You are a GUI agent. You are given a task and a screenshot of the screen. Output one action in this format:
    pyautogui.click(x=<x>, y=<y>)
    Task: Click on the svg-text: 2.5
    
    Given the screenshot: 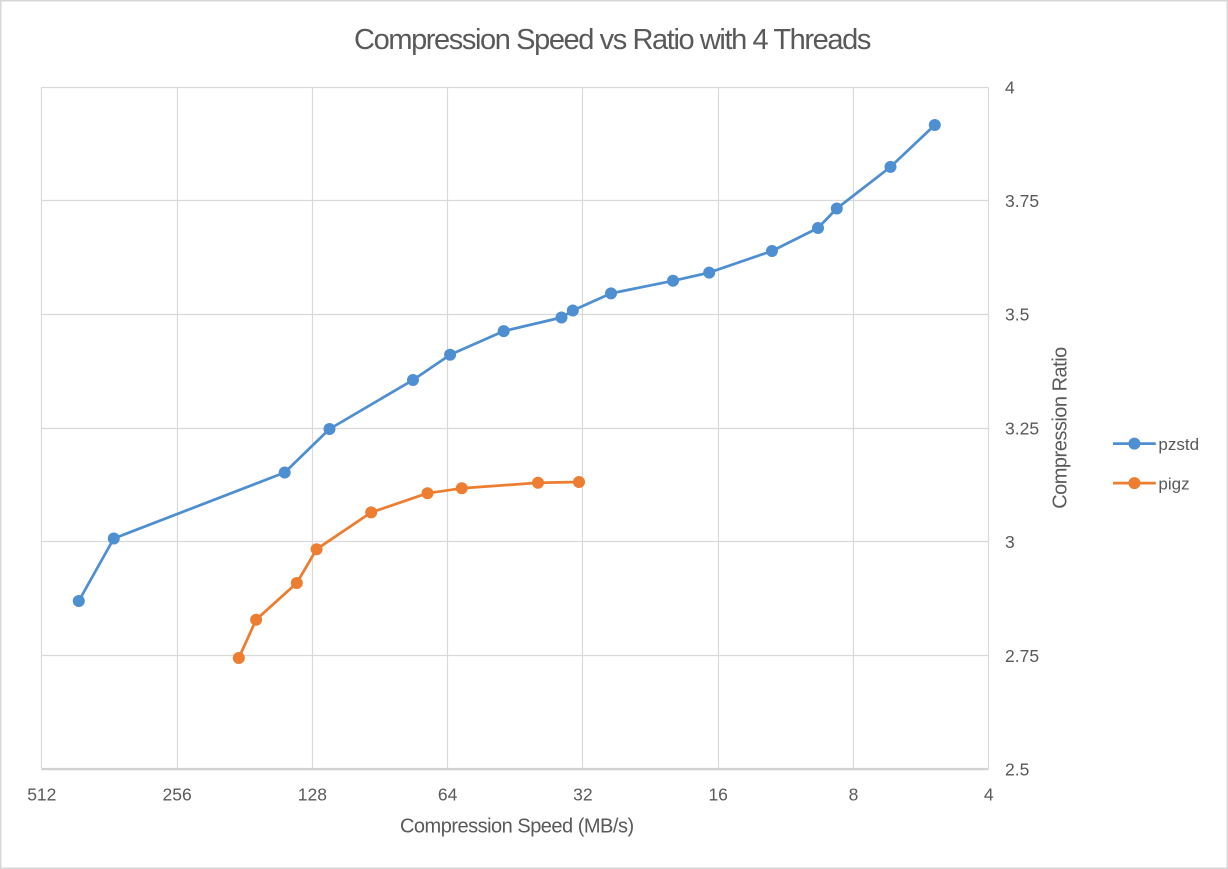 What is the action you would take?
    pyautogui.click(x=1017, y=769)
    